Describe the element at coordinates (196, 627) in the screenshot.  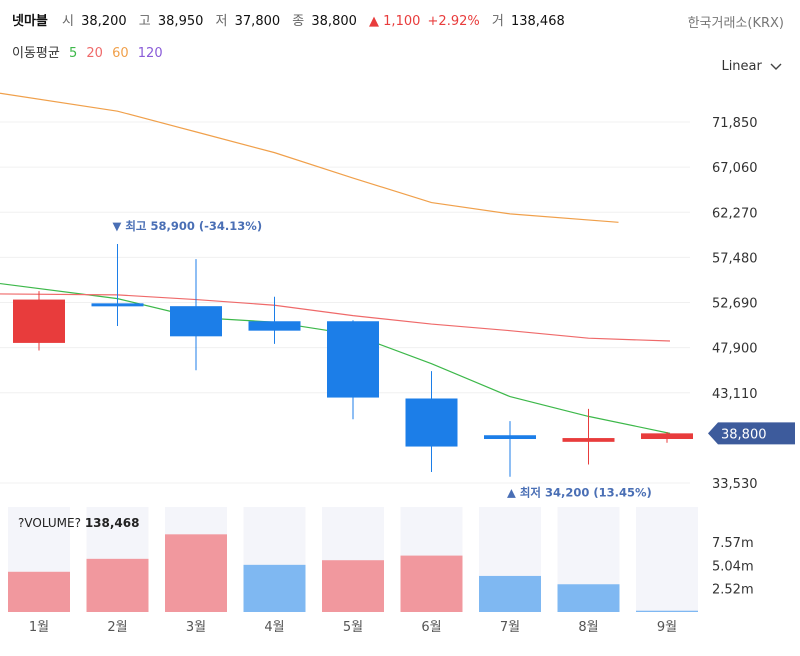
I see `month-tick-label: 3월` at that location.